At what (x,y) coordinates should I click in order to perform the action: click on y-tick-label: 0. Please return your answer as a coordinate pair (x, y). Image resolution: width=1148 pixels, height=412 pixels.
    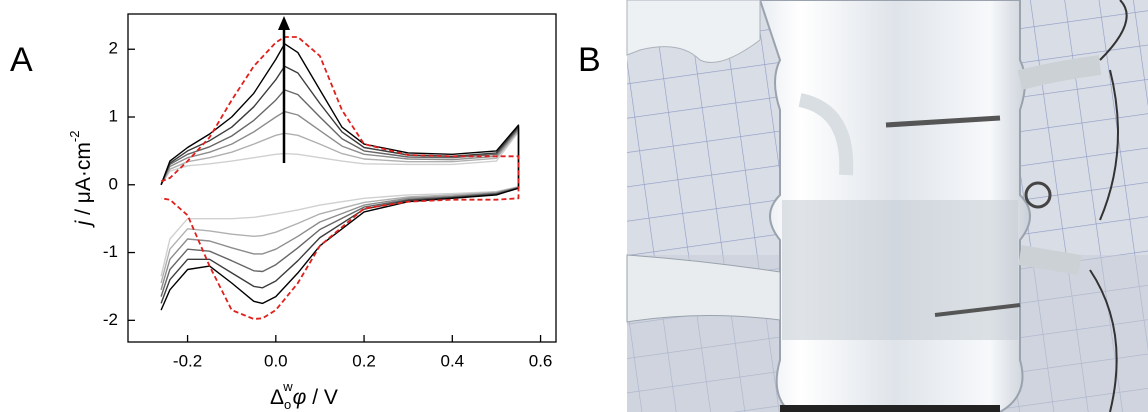
    Looking at the image, I should click on (113, 183).